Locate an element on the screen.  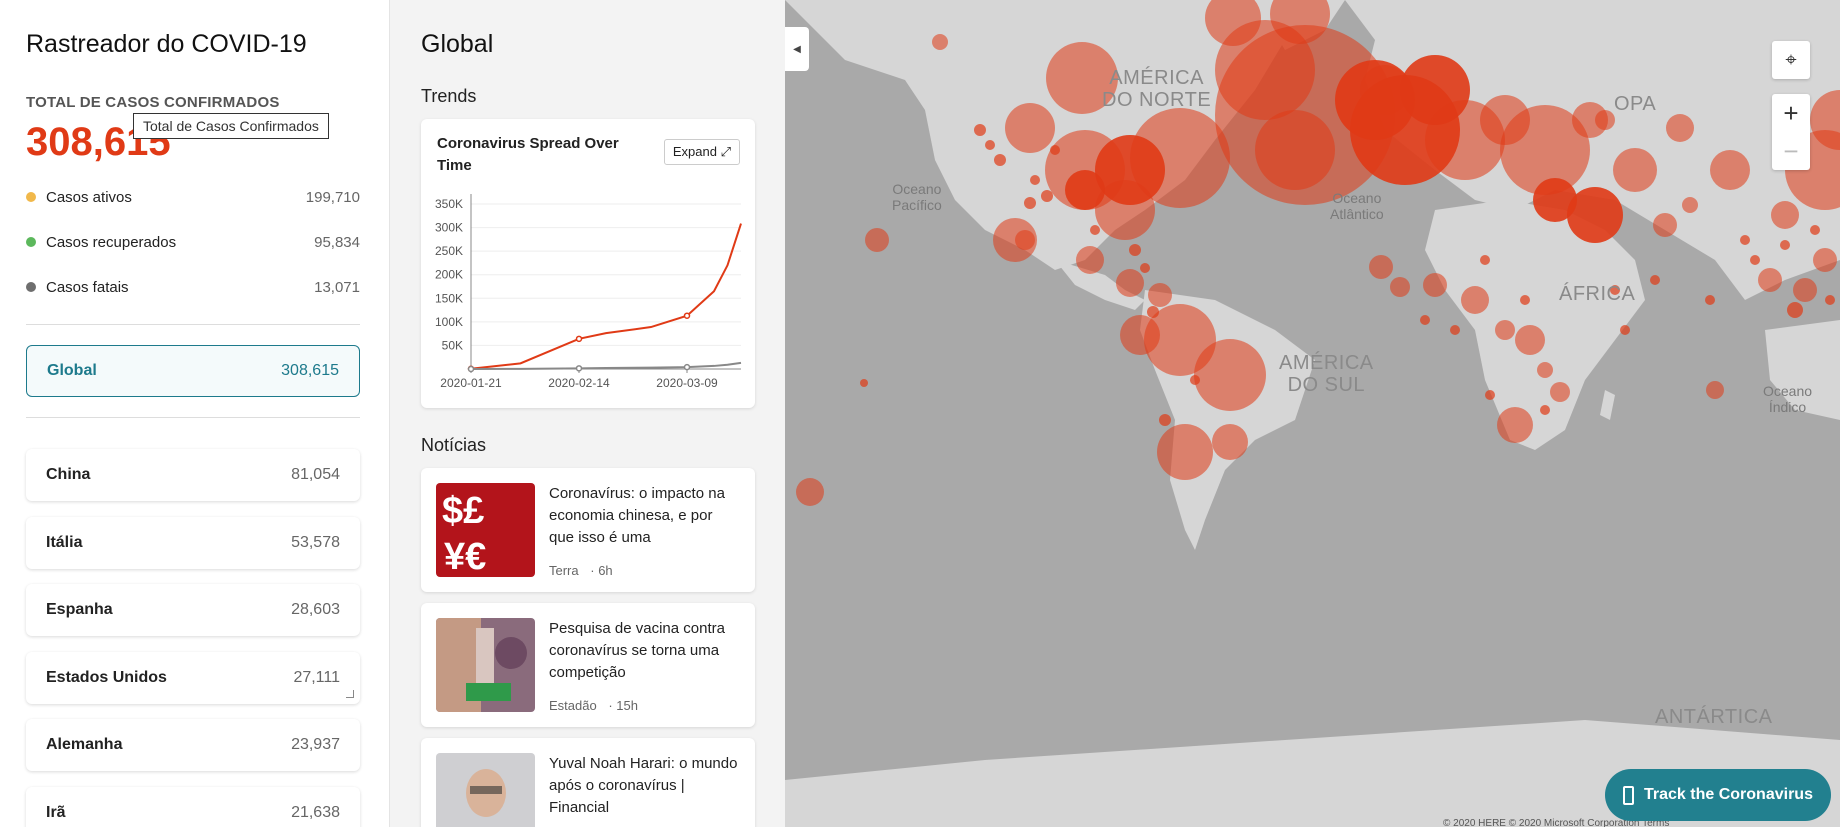
locate-control: ⌖ is located at coordinates (1791, 60).